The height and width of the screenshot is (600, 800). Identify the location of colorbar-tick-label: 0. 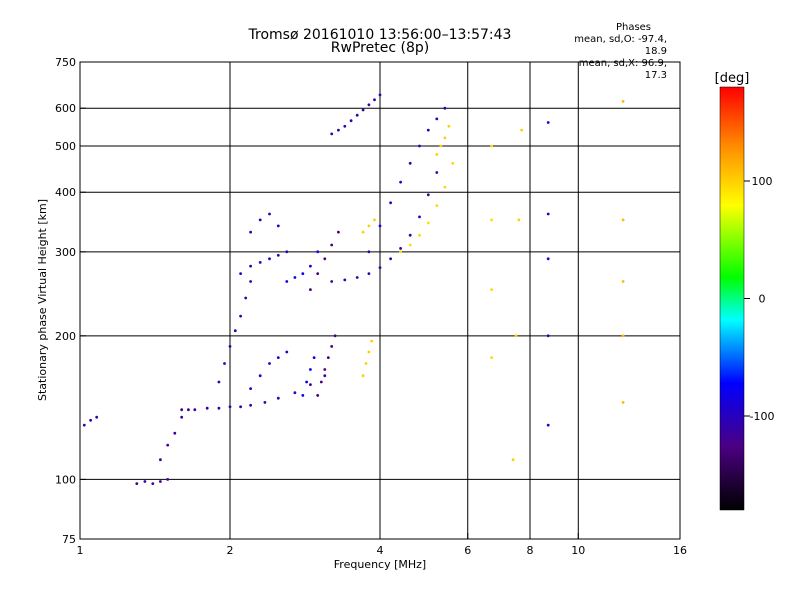
(762, 299).